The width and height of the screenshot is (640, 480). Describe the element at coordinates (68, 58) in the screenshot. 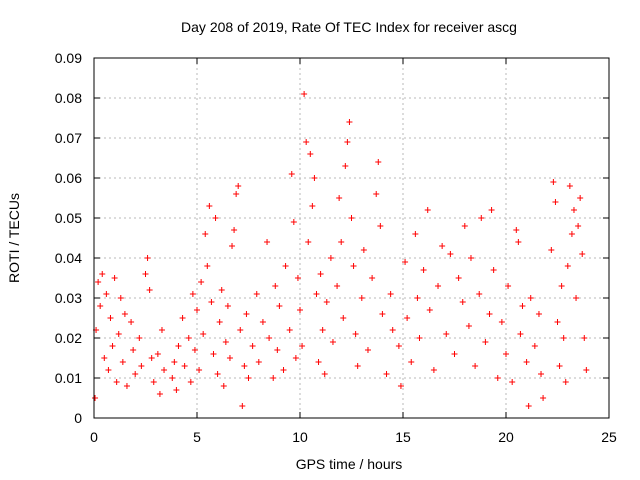

I see `y-tick-label: 0.09` at that location.